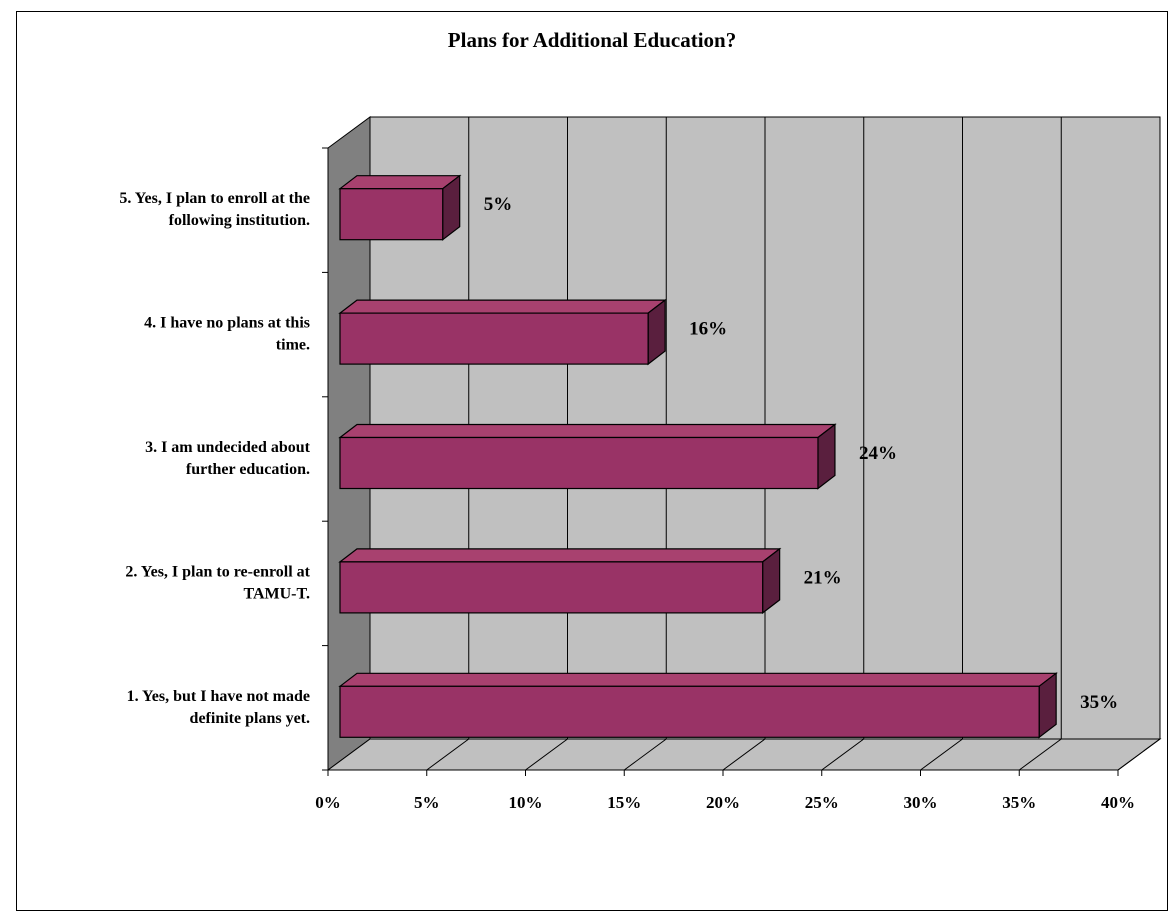 This screenshot has width=1173, height=911. I want to click on x-tick-label: 5%, so click(427, 802).